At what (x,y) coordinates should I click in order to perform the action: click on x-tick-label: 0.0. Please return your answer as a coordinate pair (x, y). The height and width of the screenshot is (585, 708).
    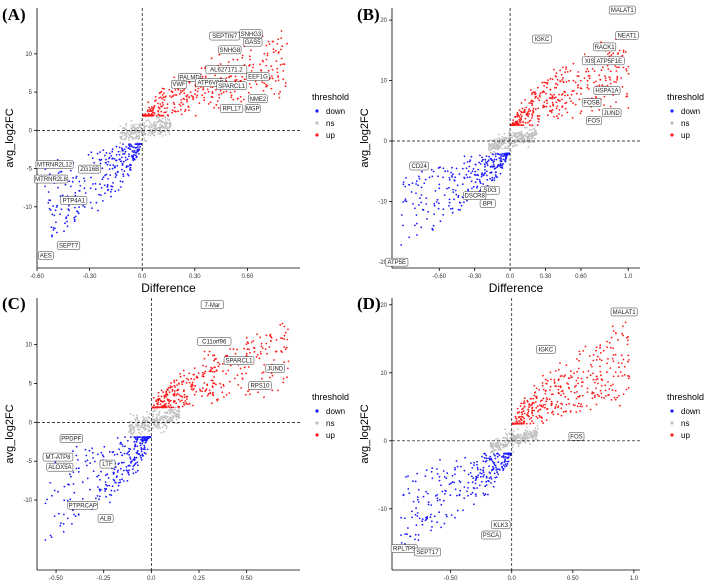
    Looking at the image, I should click on (151, 579).